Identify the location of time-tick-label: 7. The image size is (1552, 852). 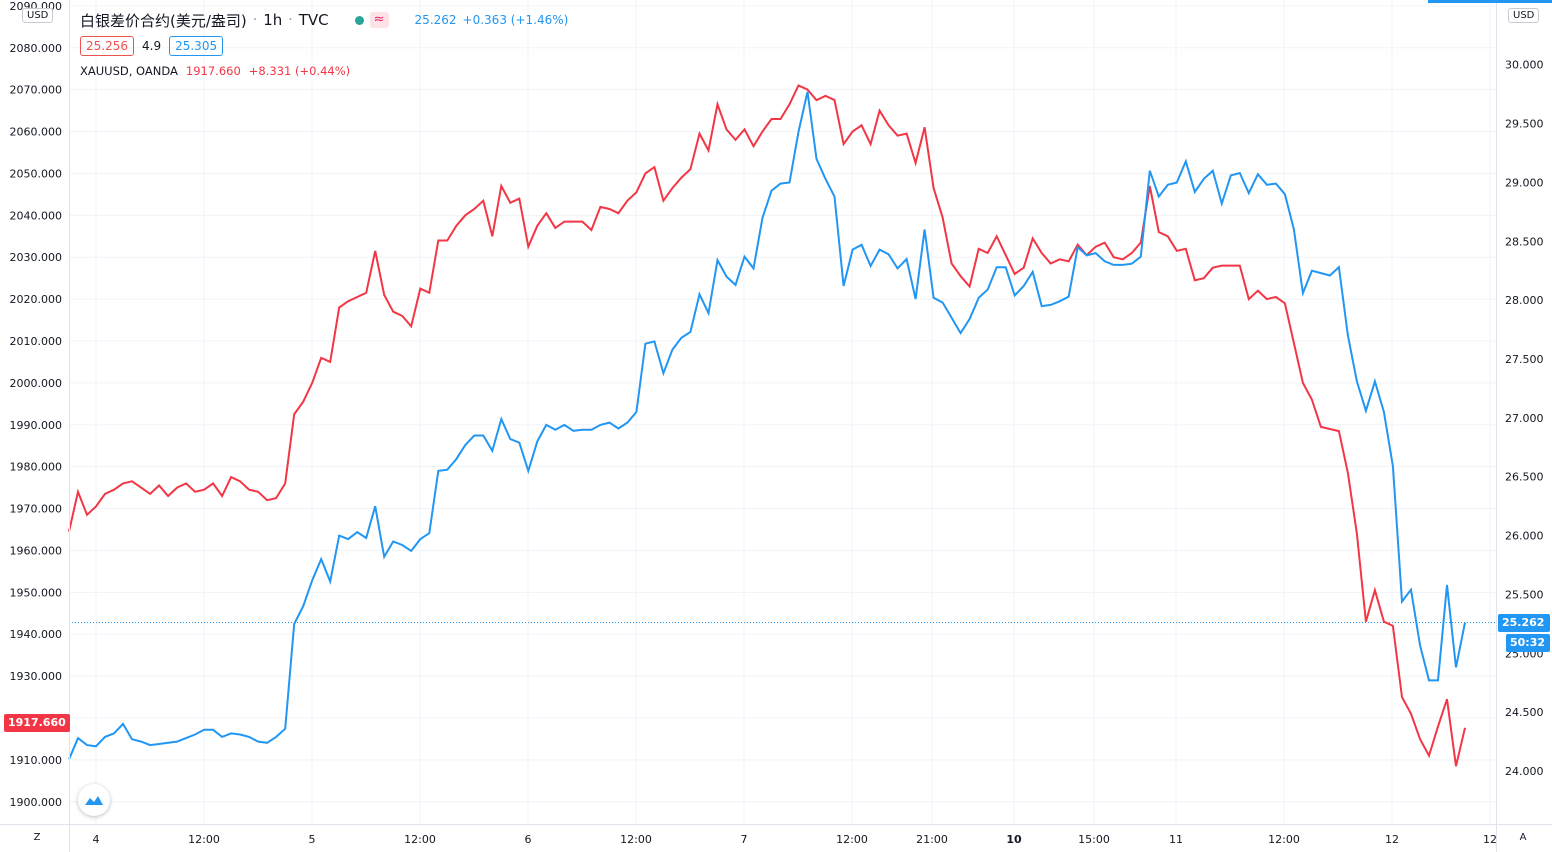
(744, 839).